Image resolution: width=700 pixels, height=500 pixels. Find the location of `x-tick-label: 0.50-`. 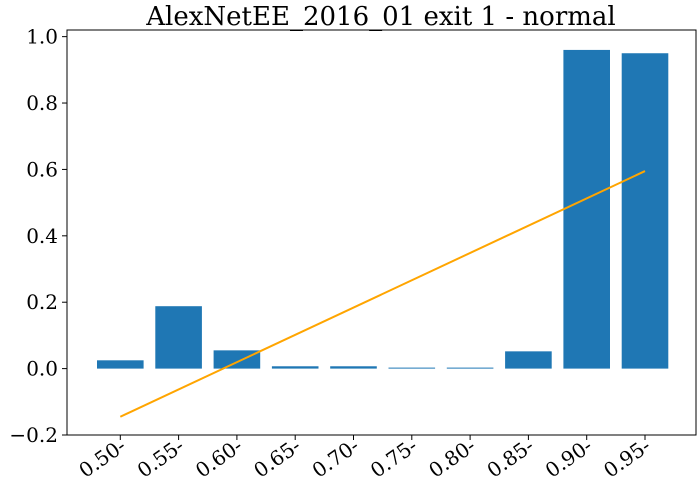

x-tick-label: 0.50- is located at coordinates (102, 457).